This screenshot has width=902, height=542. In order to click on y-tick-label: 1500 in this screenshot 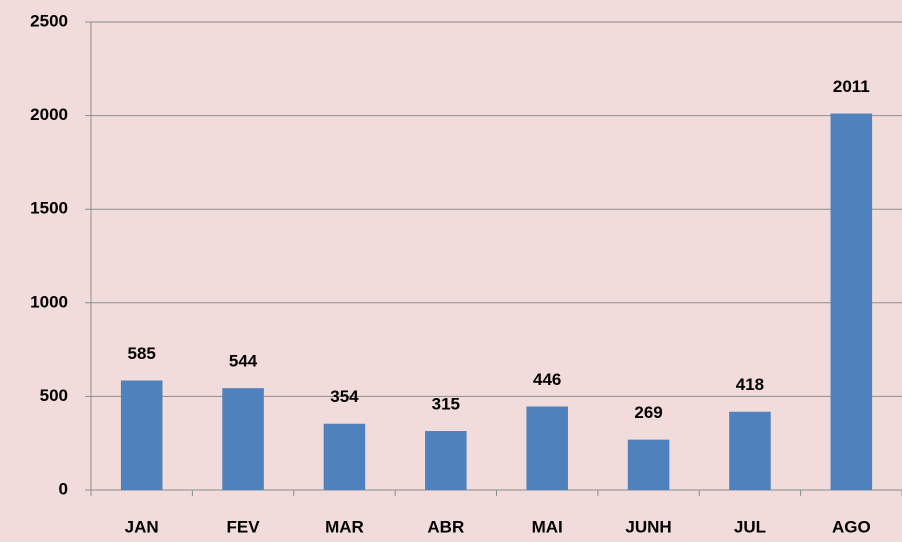, I will do `click(49, 208)`.